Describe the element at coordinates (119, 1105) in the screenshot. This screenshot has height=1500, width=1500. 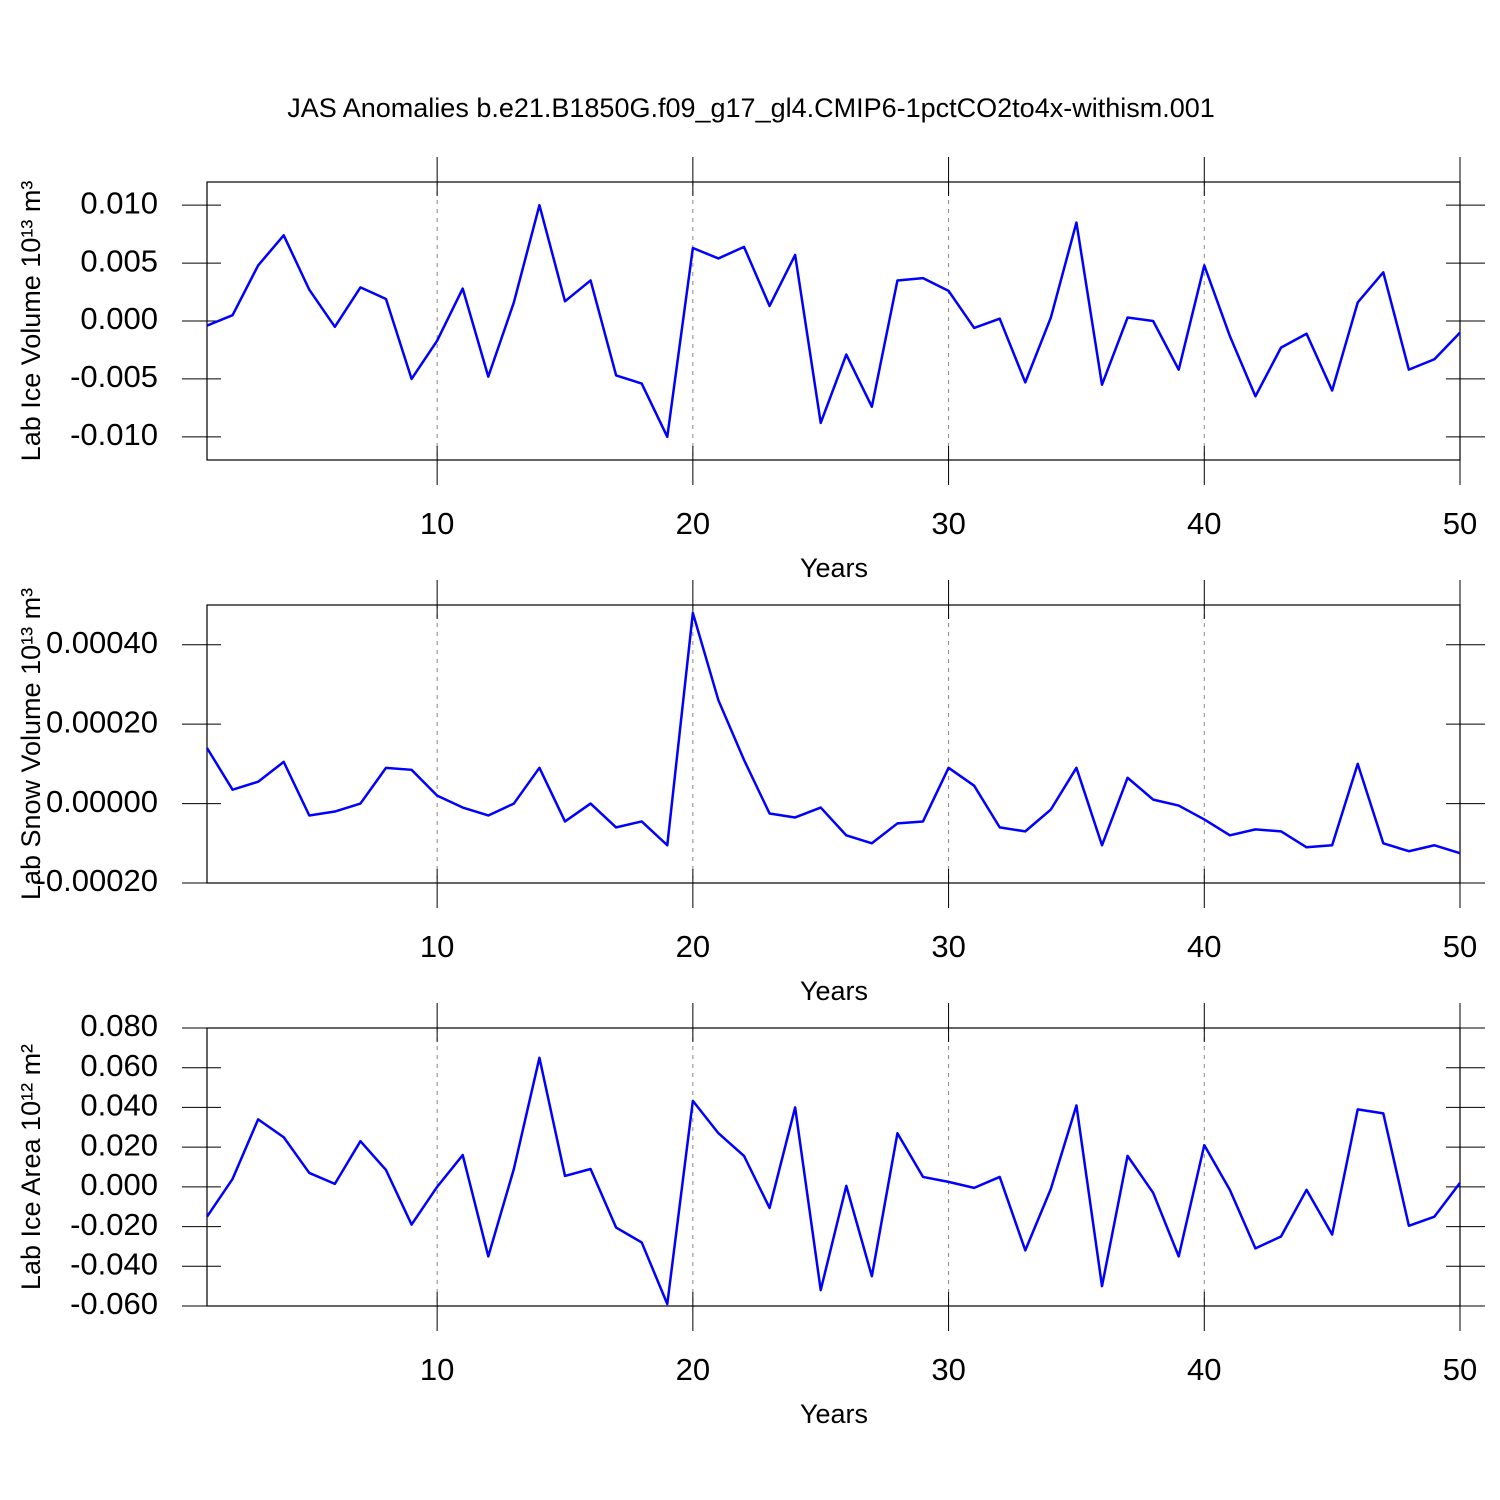
I see `y-tick-label: 0.040` at that location.